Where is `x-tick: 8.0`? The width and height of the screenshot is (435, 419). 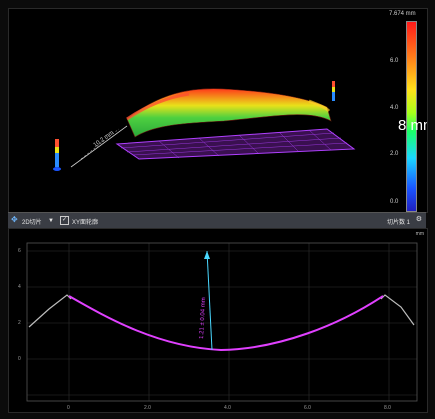 x-tick: 8.0 is located at coordinates (387, 408).